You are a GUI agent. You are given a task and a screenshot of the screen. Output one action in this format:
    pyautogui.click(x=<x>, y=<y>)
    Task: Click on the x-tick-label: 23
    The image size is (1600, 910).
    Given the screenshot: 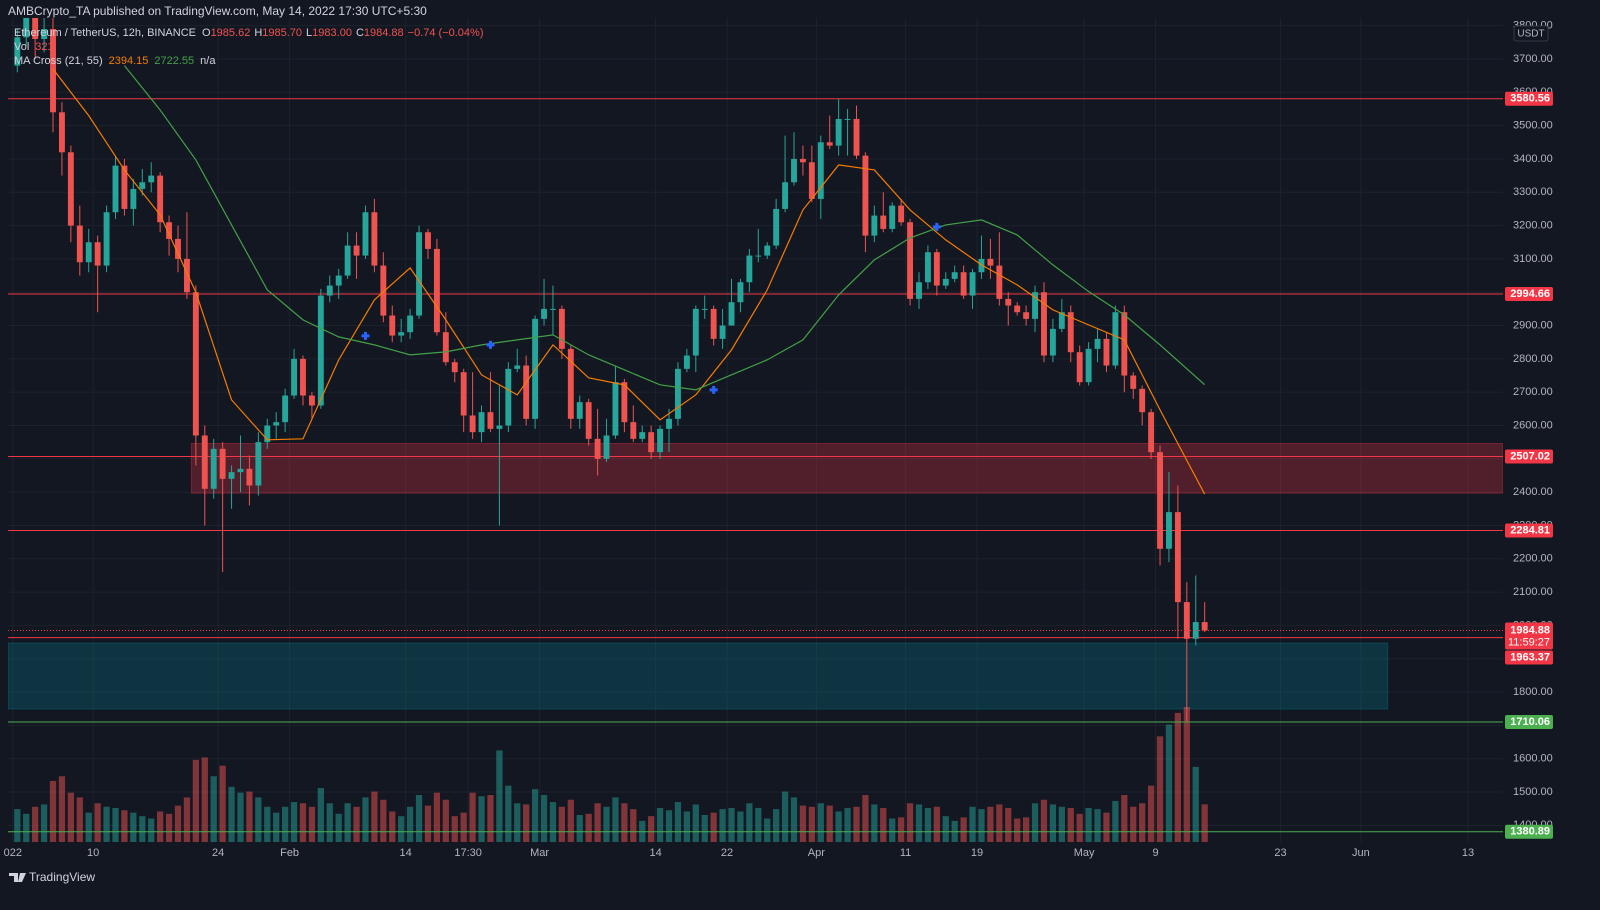 What is the action you would take?
    pyautogui.click(x=1280, y=853)
    